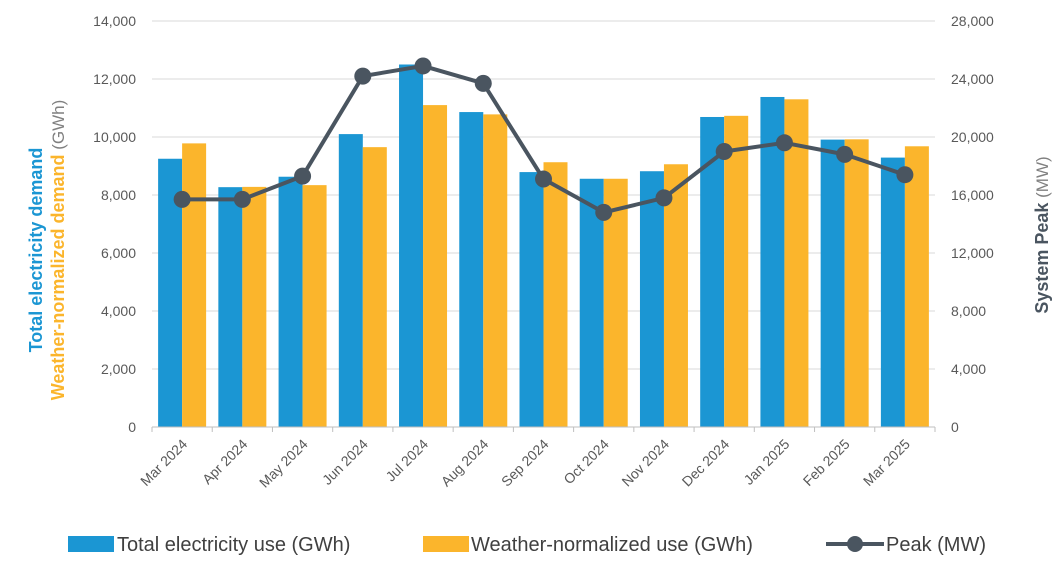 The image size is (1060, 575). Describe the element at coordinates (446, 544) in the screenshot. I see `legend-swatch-weather` at that location.